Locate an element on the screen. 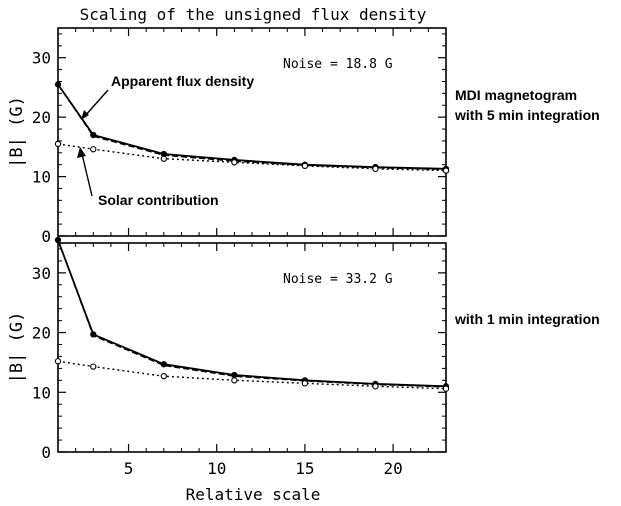 The height and width of the screenshot is (506, 621). x-axis-label: Relative scale is located at coordinates (253, 494).